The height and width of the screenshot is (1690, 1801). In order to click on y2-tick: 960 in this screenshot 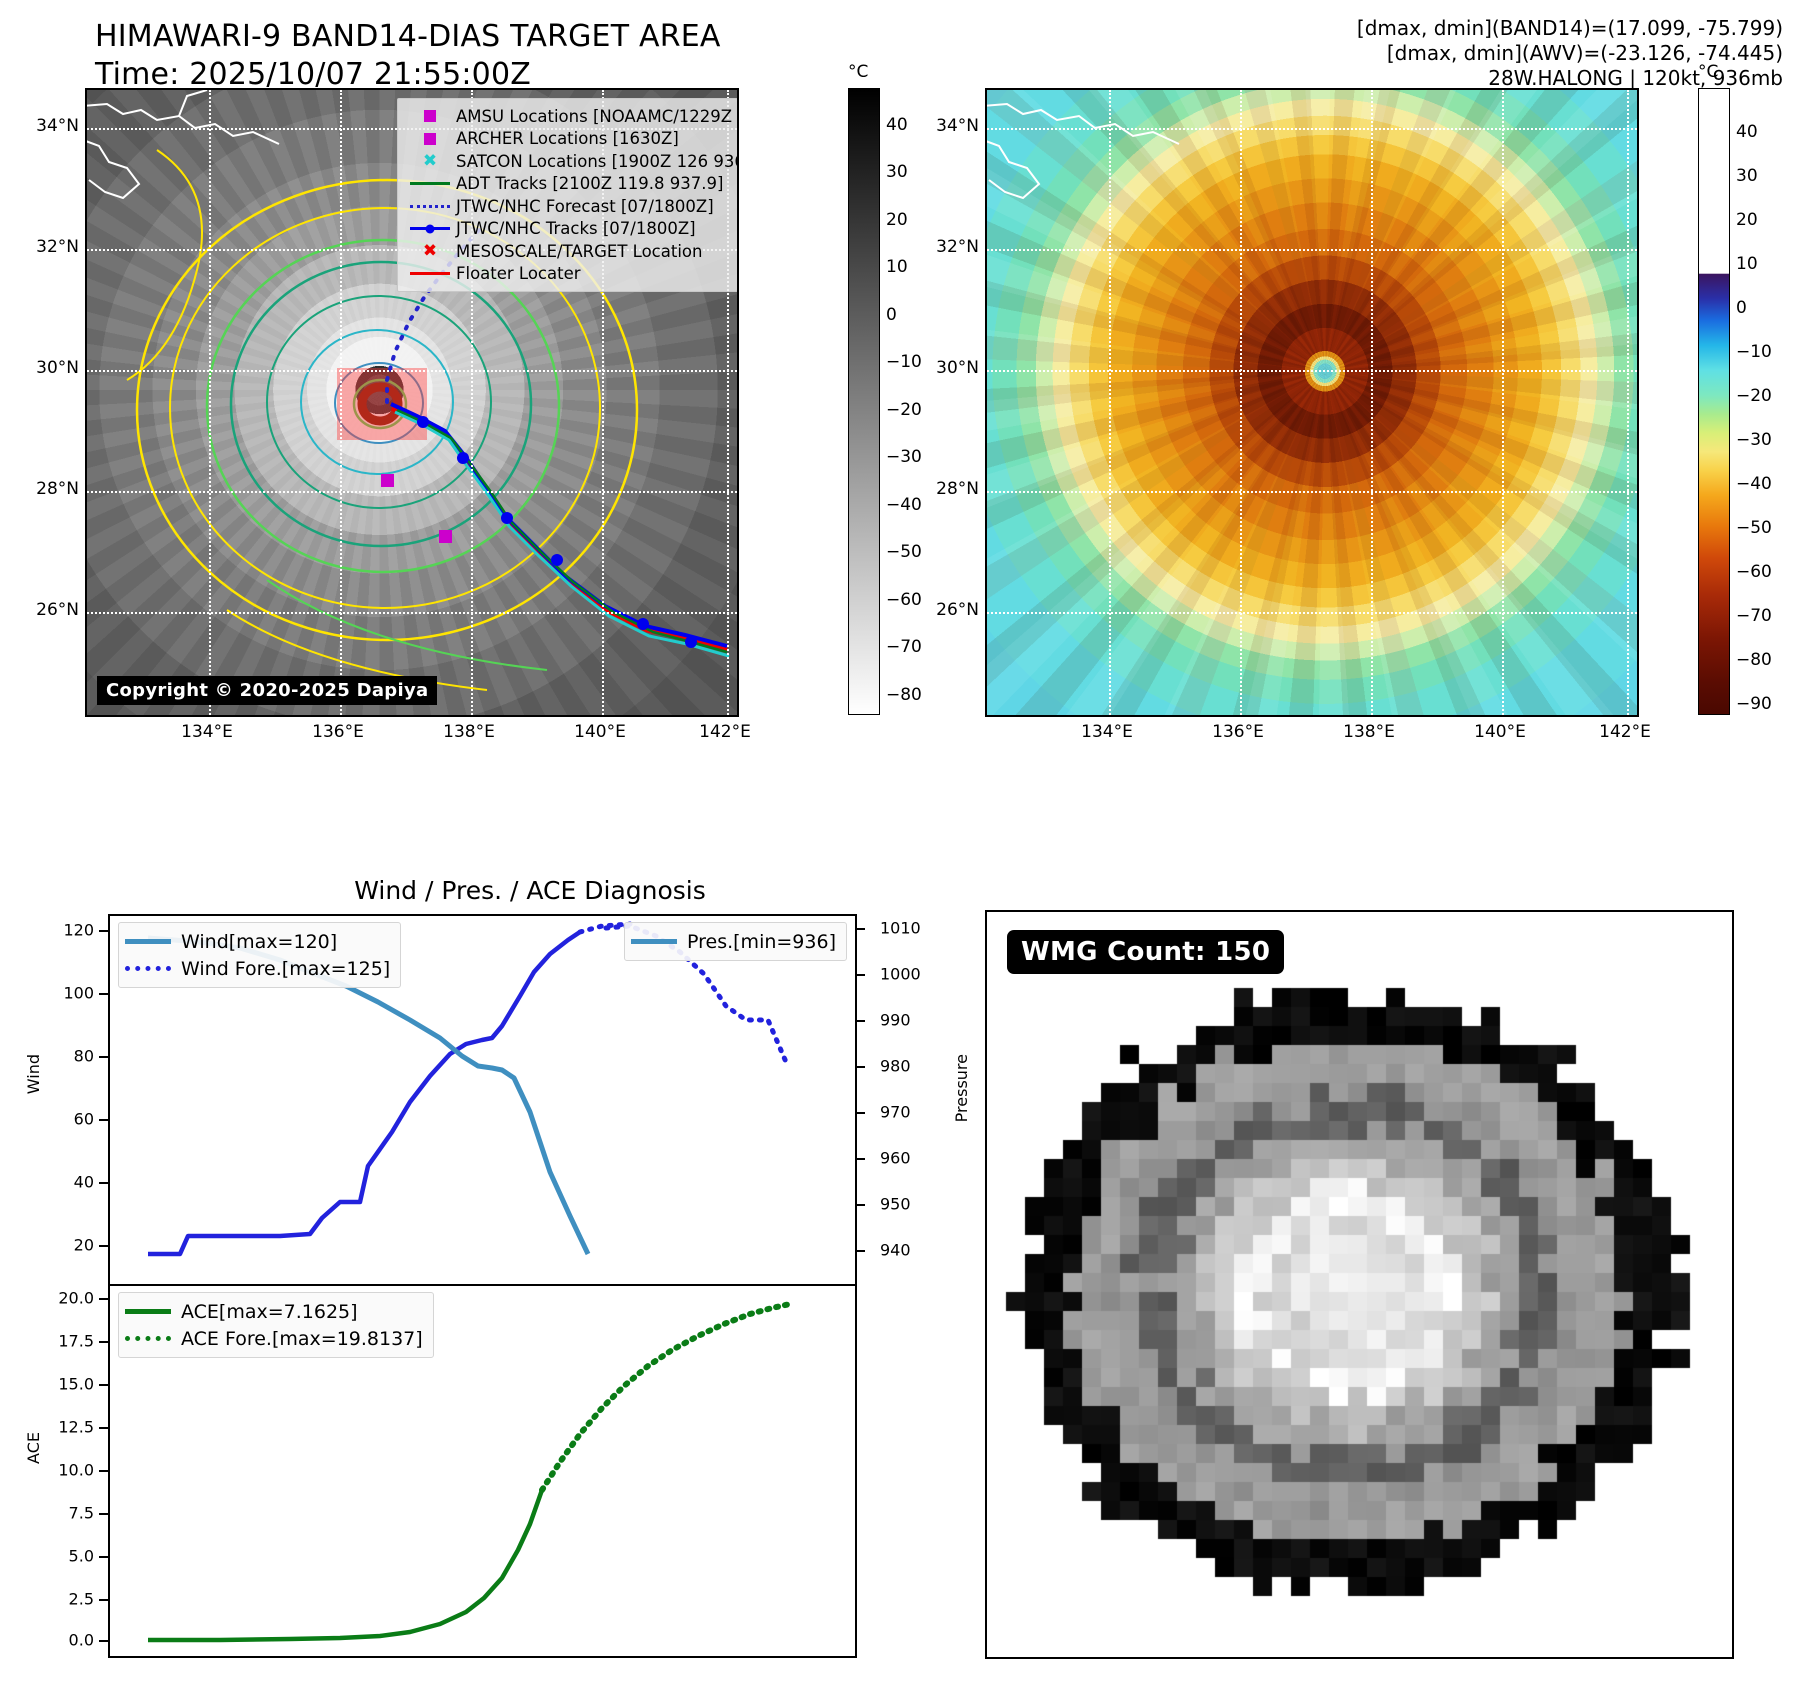, I will do `click(895, 1158)`.